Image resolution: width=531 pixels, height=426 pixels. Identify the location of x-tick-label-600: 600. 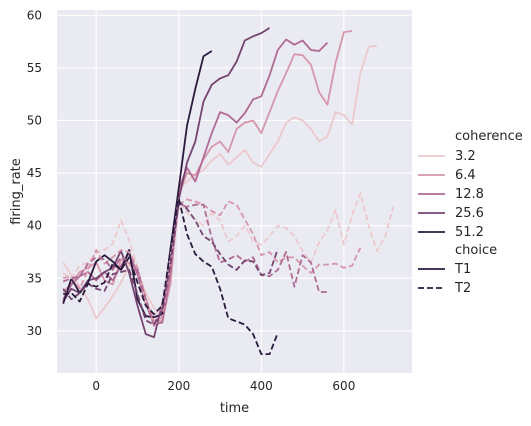
(343, 386).